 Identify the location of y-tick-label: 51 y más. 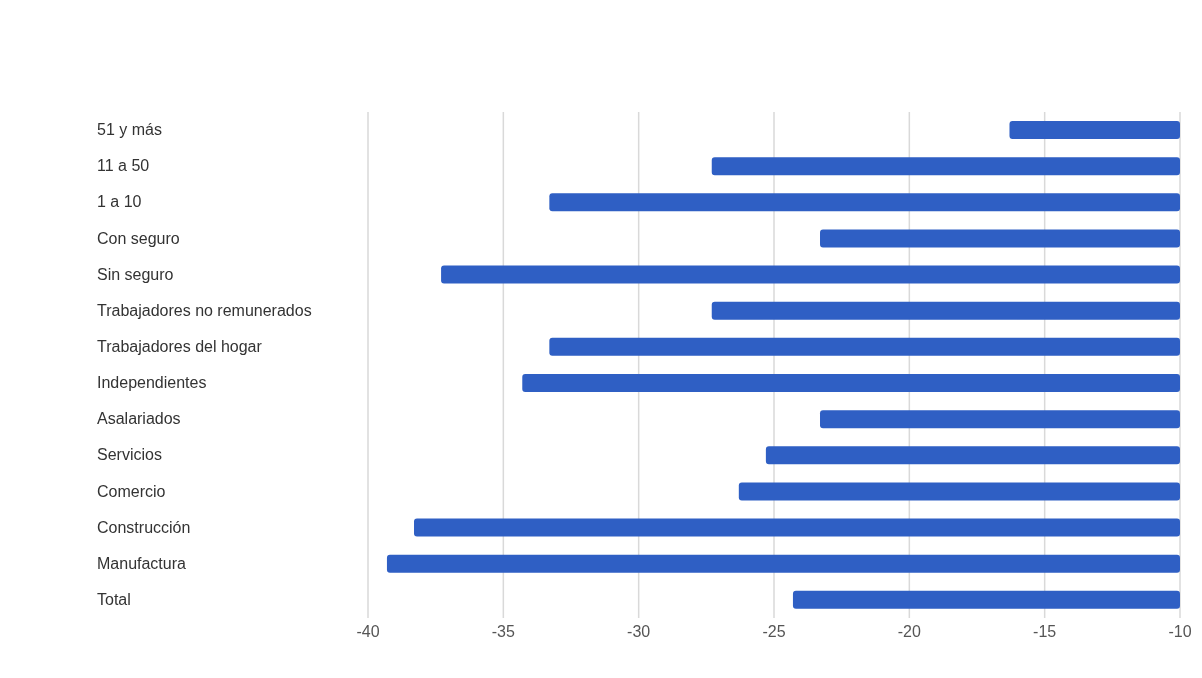
(129, 130).